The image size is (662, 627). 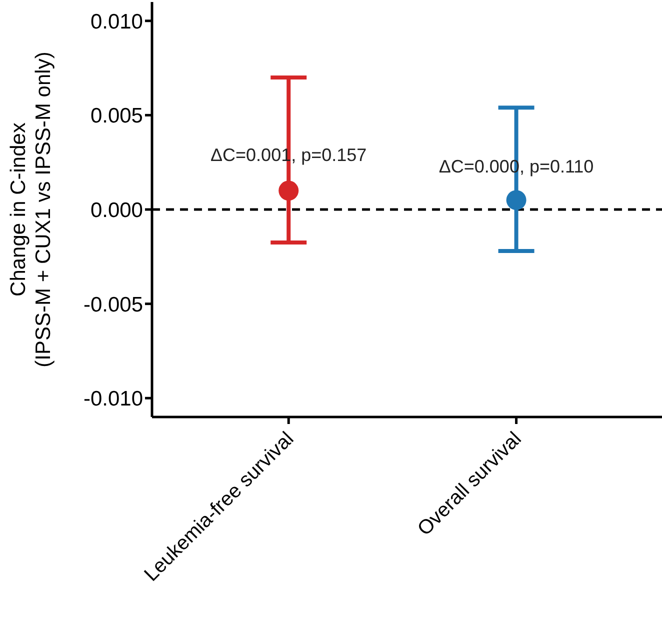 What do you see at coordinates (31, 210) in the screenshot?
I see `y-axis-title: Change in C-index (IPSS-M + CUX1 vs IPSS-M only)` at bounding box center [31, 210].